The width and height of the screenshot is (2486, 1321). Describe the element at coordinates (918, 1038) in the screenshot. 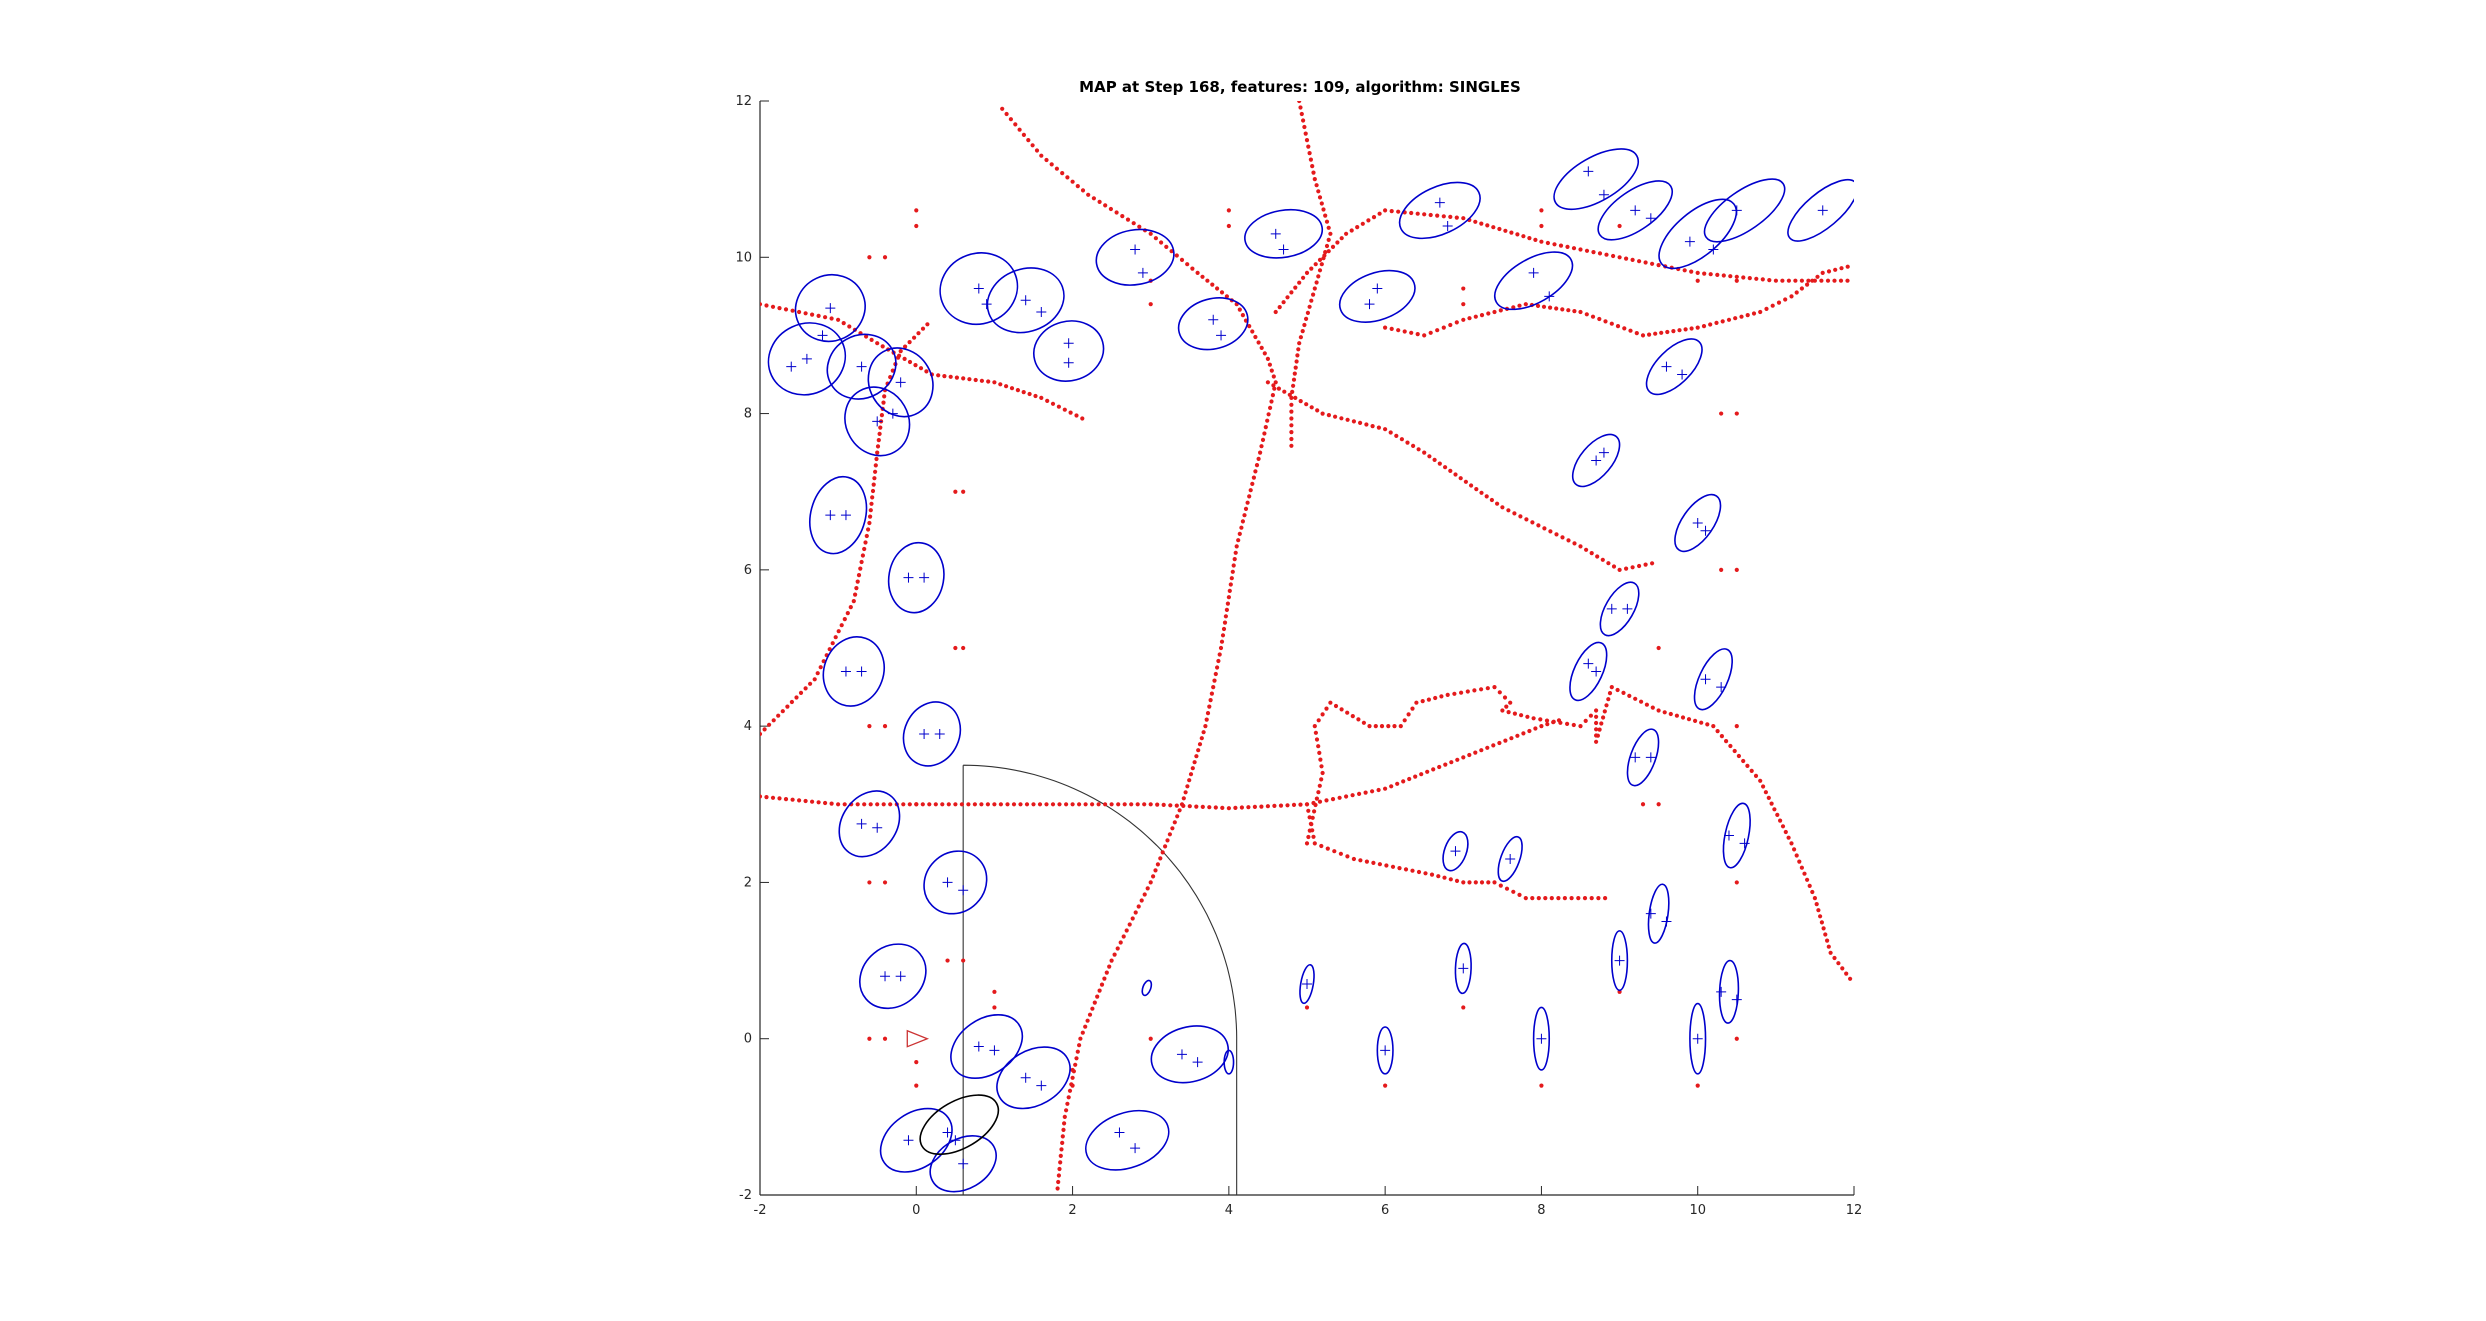

I see `robot-pose-triangle` at that location.